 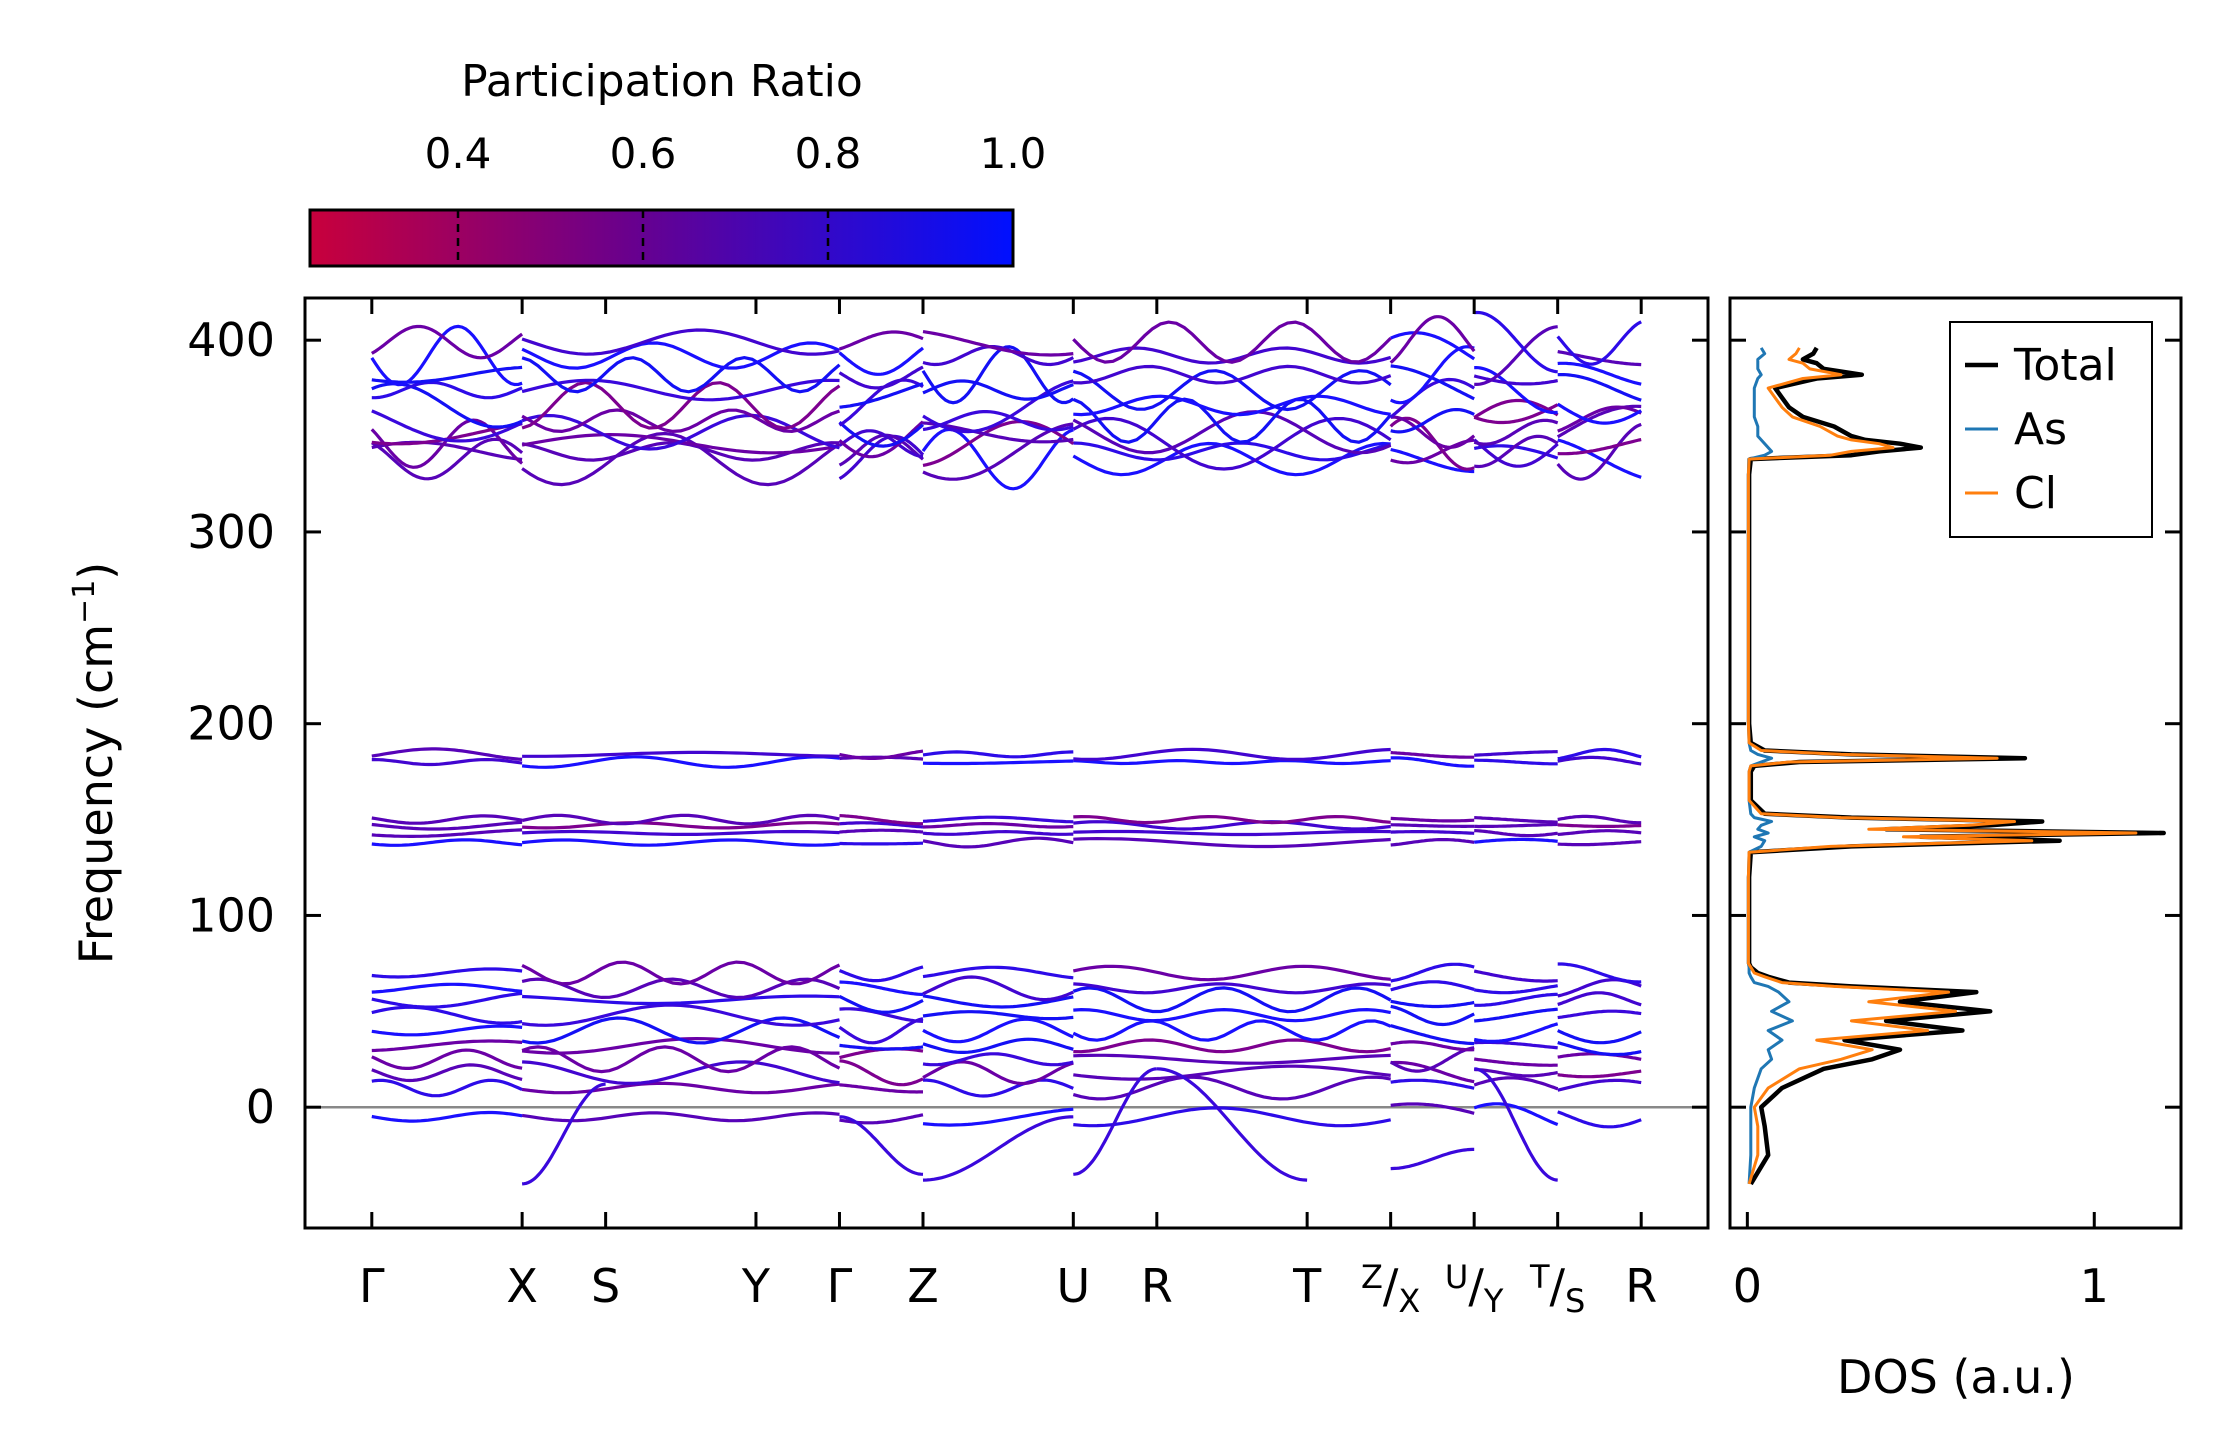 What do you see at coordinates (1307, 1286) in the screenshot?
I see `k-point-label: T` at bounding box center [1307, 1286].